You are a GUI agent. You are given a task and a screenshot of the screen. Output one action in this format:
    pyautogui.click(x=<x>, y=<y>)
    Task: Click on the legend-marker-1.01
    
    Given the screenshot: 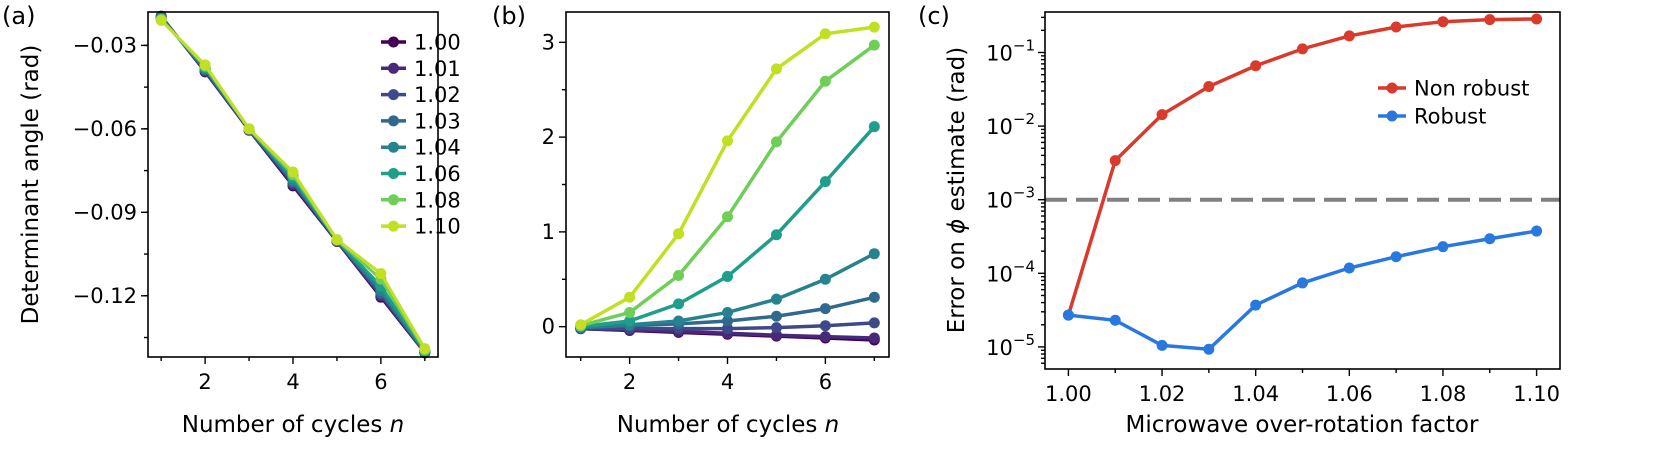 What is the action you would take?
    pyautogui.click(x=393, y=68)
    